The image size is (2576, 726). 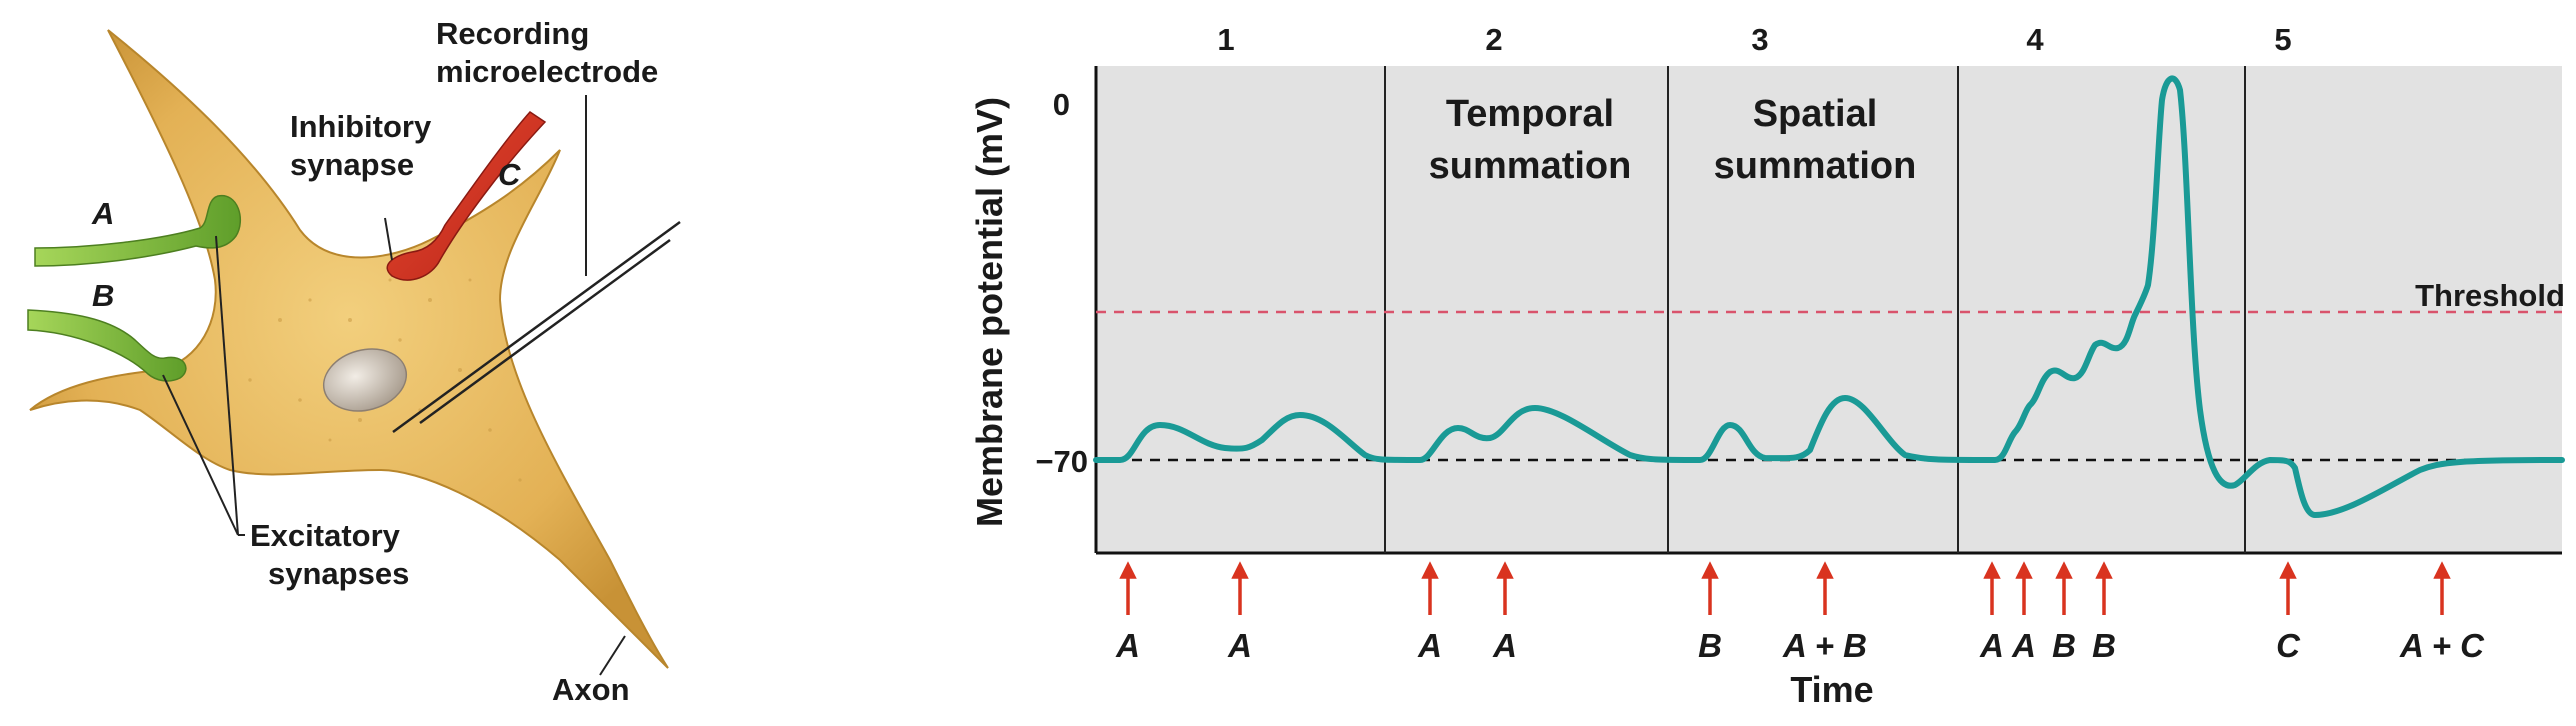 I want to click on excitatory-synapse-a, so click(x=137, y=231).